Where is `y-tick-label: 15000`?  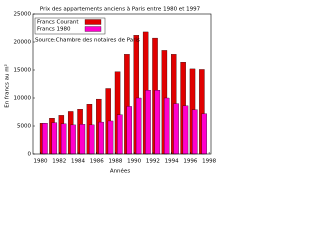 y-tick-label: 15000 is located at coordinates (23, 71).